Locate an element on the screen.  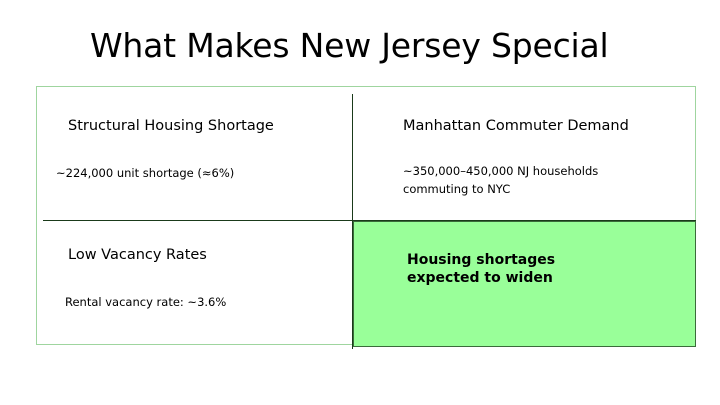
horizontal-divider is located at coordinates (369, 220).